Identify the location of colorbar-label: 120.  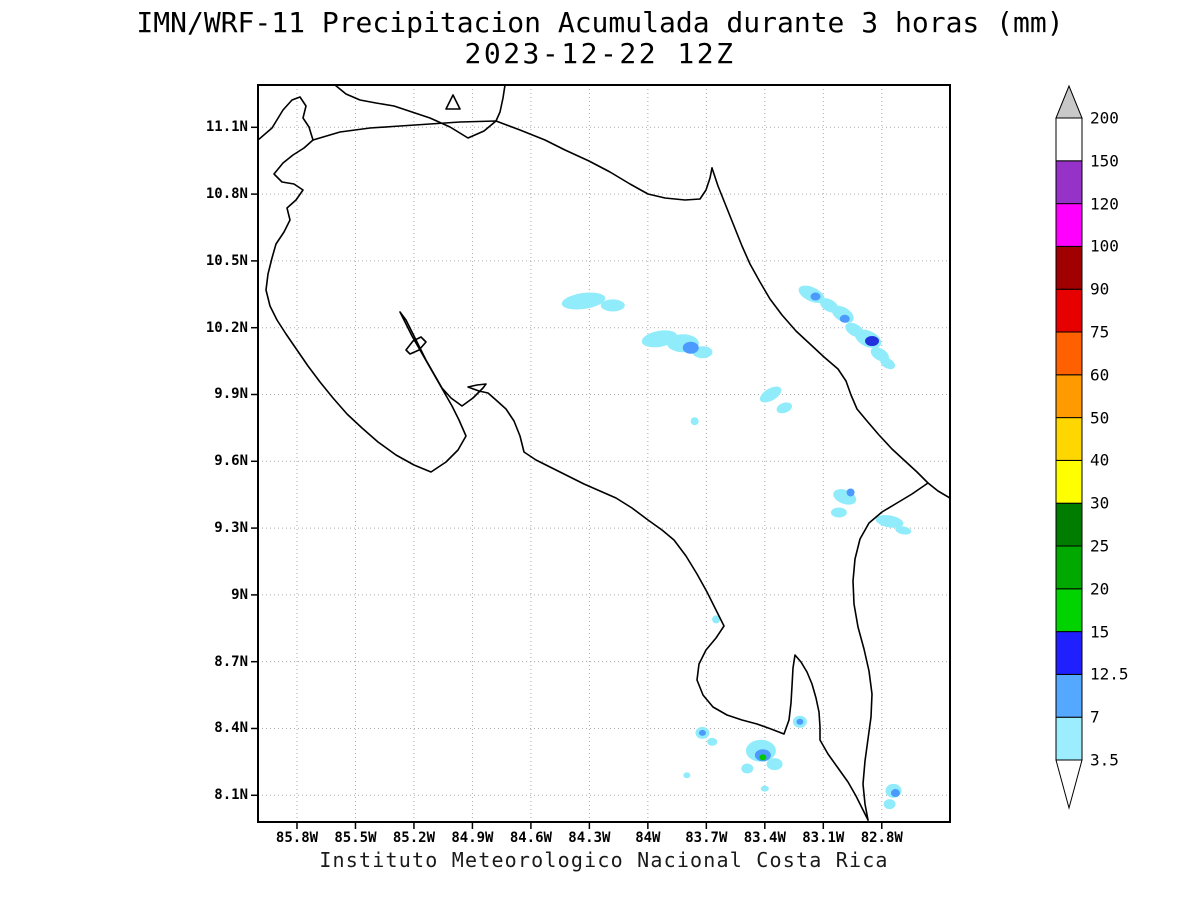
(1104, 204).